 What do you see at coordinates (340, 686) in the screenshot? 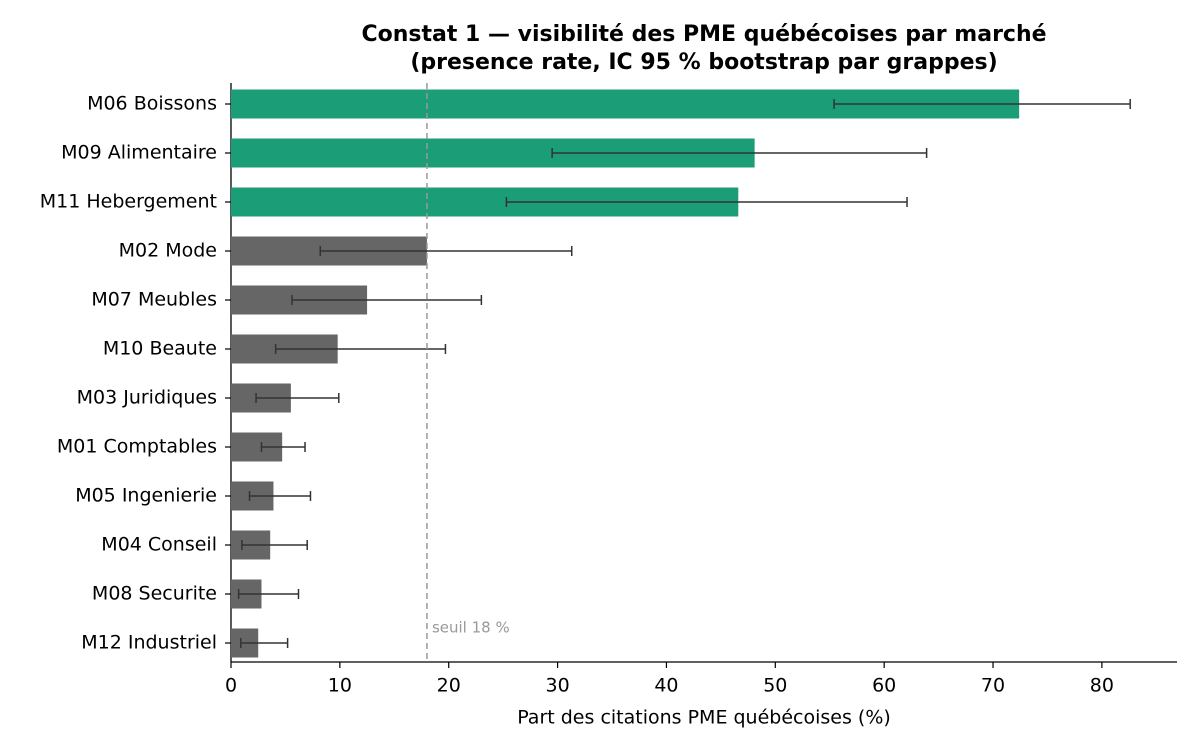
I see `x-tick-label: 10` at bounding box center [340, 686].